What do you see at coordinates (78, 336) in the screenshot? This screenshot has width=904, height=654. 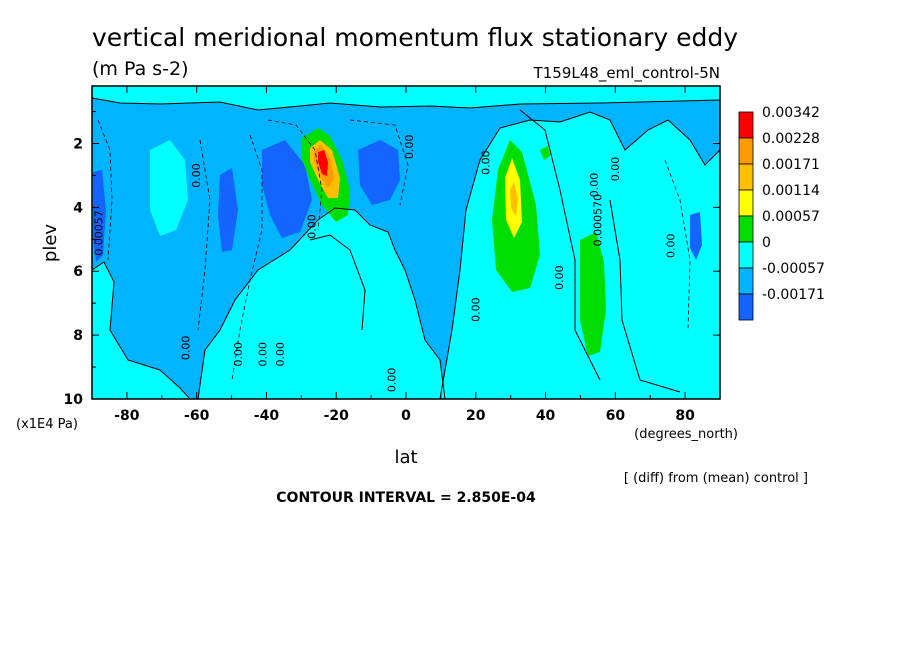 I see `y-tick-label: 8` at bounding box center [78, 336].